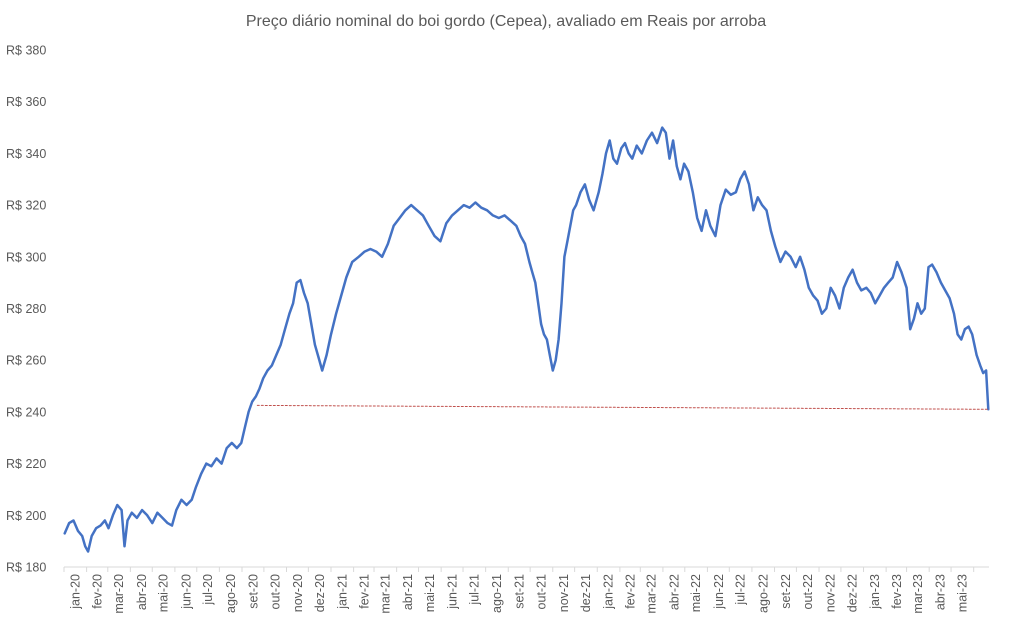 The height and width of the screenshot is (630, 1012). What do you see at coordinates (763, 593) in the screenshot?
I see `x-tick-label: ago-22` at bounding box center [763, 593].